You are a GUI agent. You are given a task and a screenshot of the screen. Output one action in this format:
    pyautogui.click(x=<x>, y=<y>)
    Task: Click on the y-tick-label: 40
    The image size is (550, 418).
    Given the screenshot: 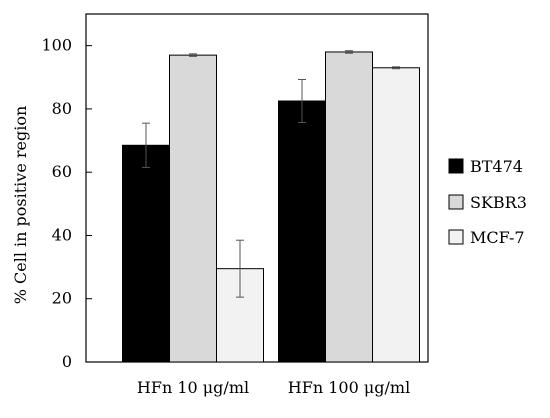 What is the action you would take?
    pyautogui.click(x=62, y=234)
    